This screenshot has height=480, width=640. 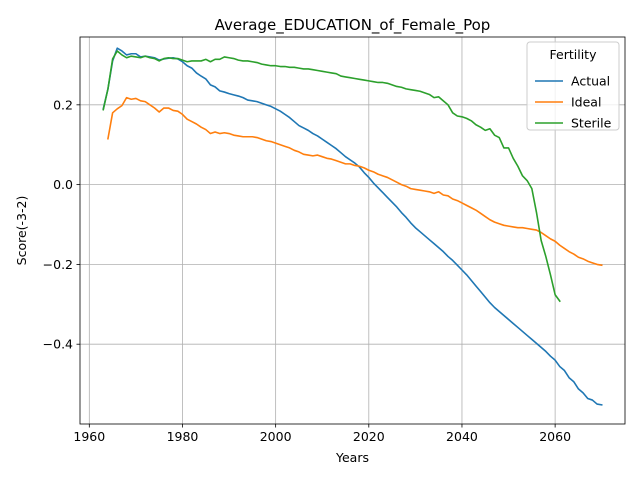 I want to click on x-tick-label: 2000, so click(x=276, y=436).